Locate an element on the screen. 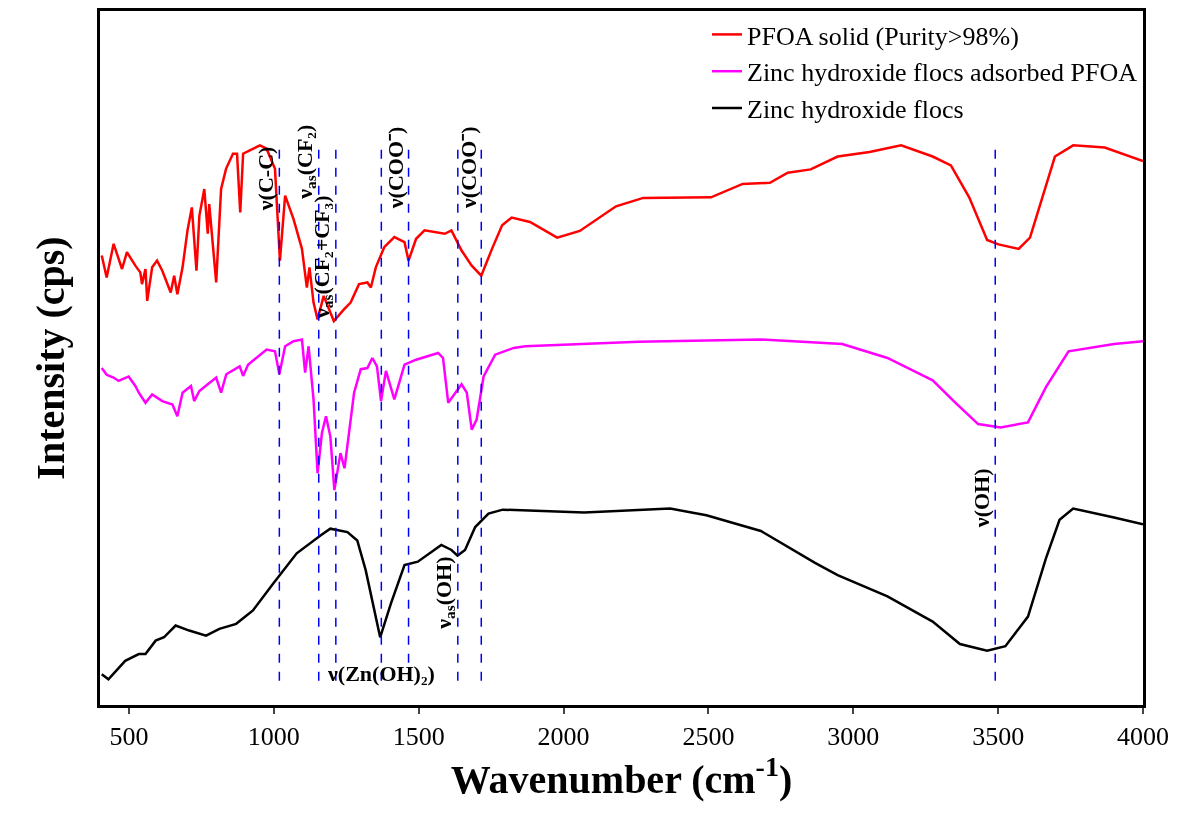 This screenshot has width=1183, height=815. annotation: ν(C-C) is located at coordinates (266, 179).